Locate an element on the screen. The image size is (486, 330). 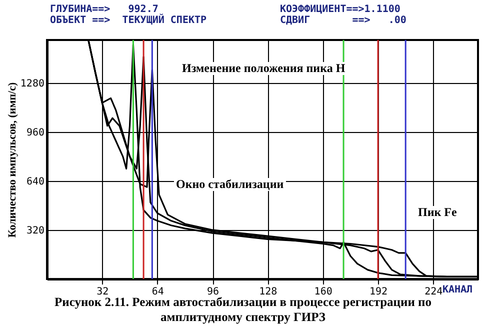
annotation: Окно стабилизации is located at coordinates (230, 184).